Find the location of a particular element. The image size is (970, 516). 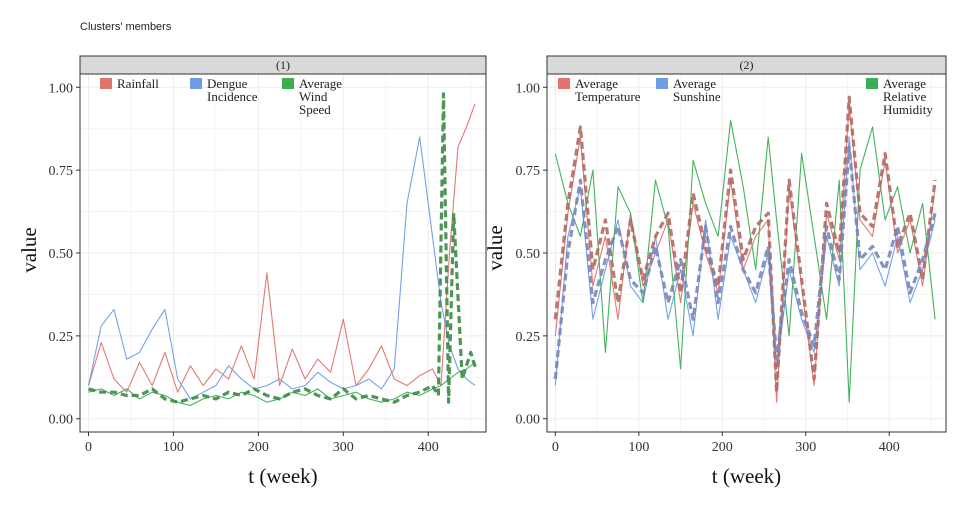

legend-label: Average Temperature is located at coordinates (608, 90).